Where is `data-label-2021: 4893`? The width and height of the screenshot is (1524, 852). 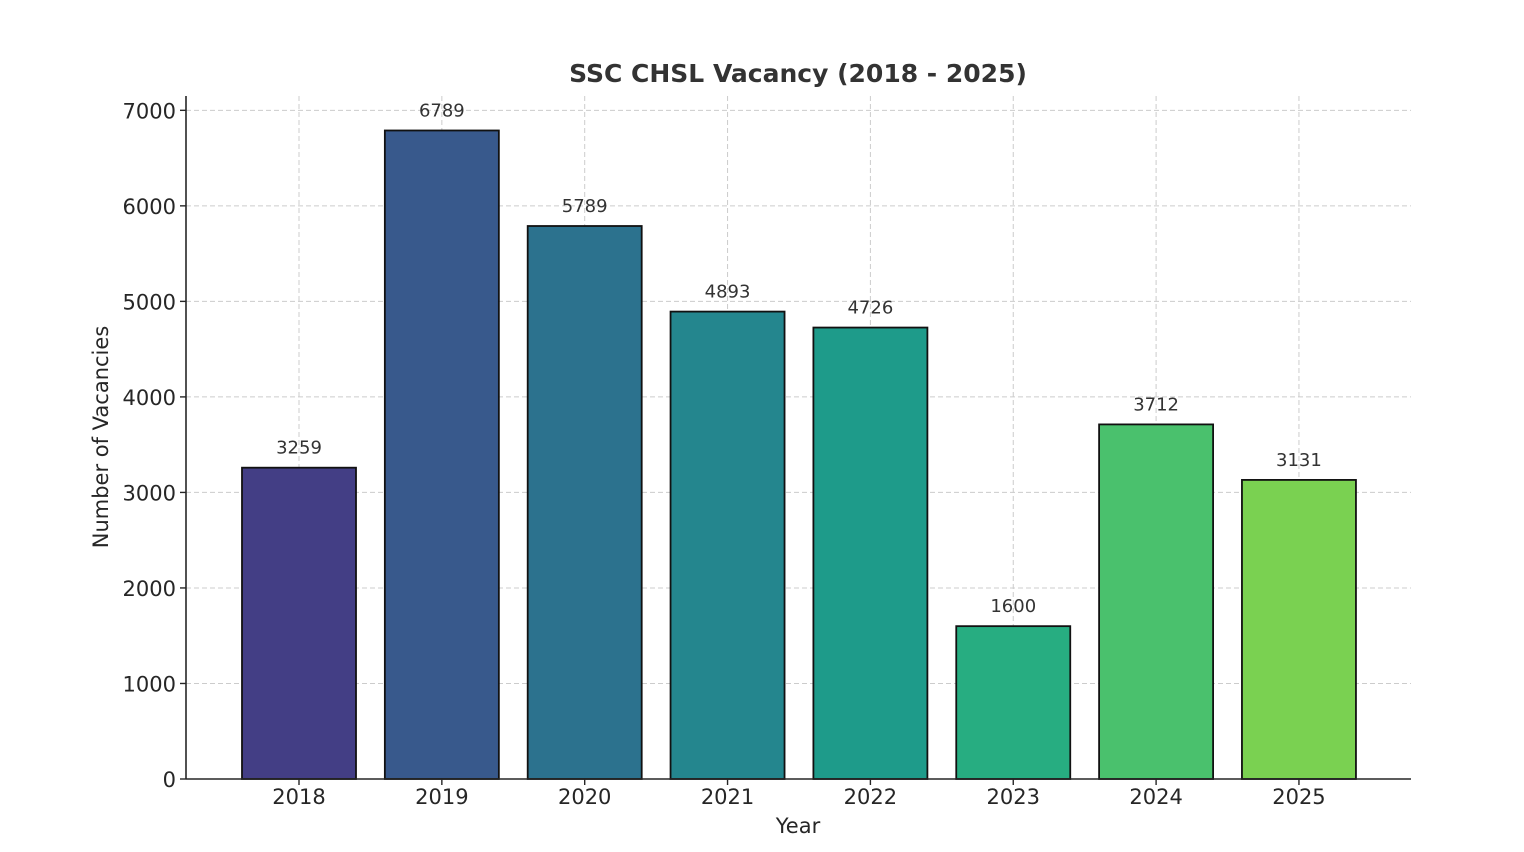 data-label-2021: 4893 is located at coordinates (728, 292).